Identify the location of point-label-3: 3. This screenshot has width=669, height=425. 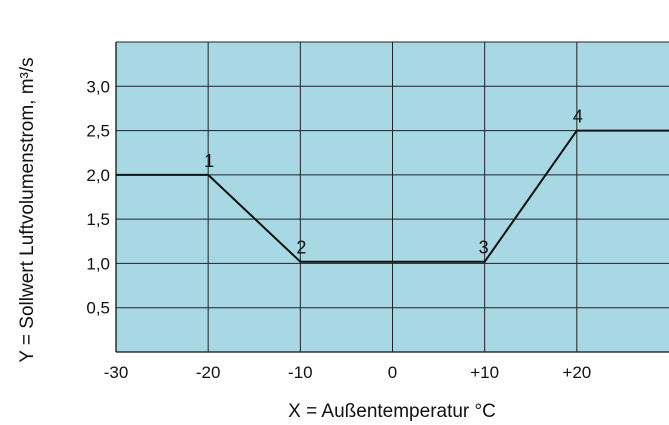
(484, 248).